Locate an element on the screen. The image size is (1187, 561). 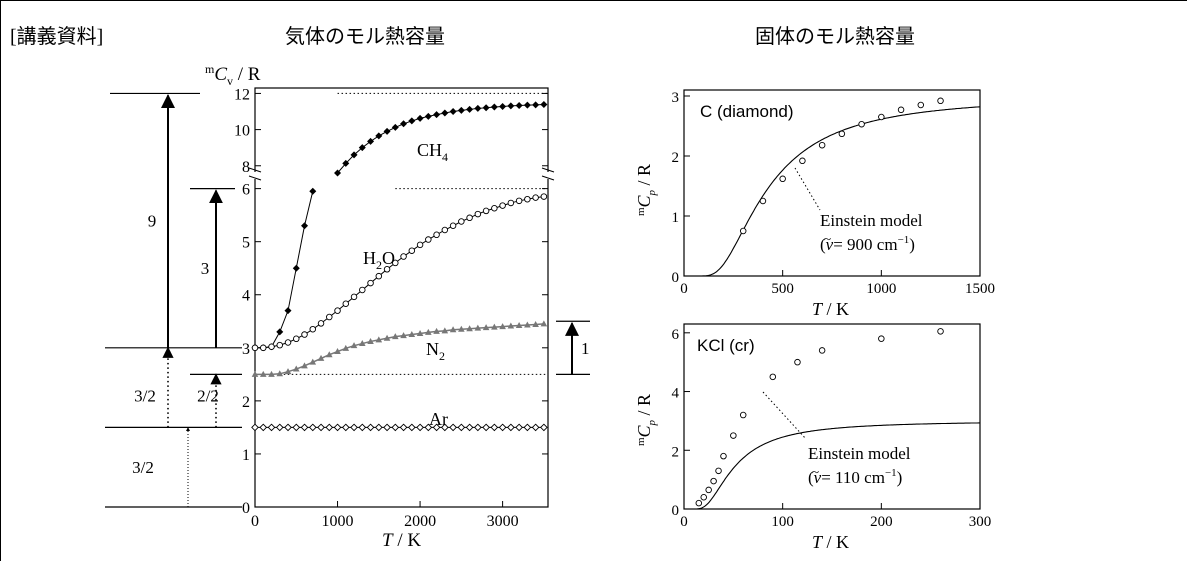
slide-tag: [講義資料] is located at coordinates (57, 37).